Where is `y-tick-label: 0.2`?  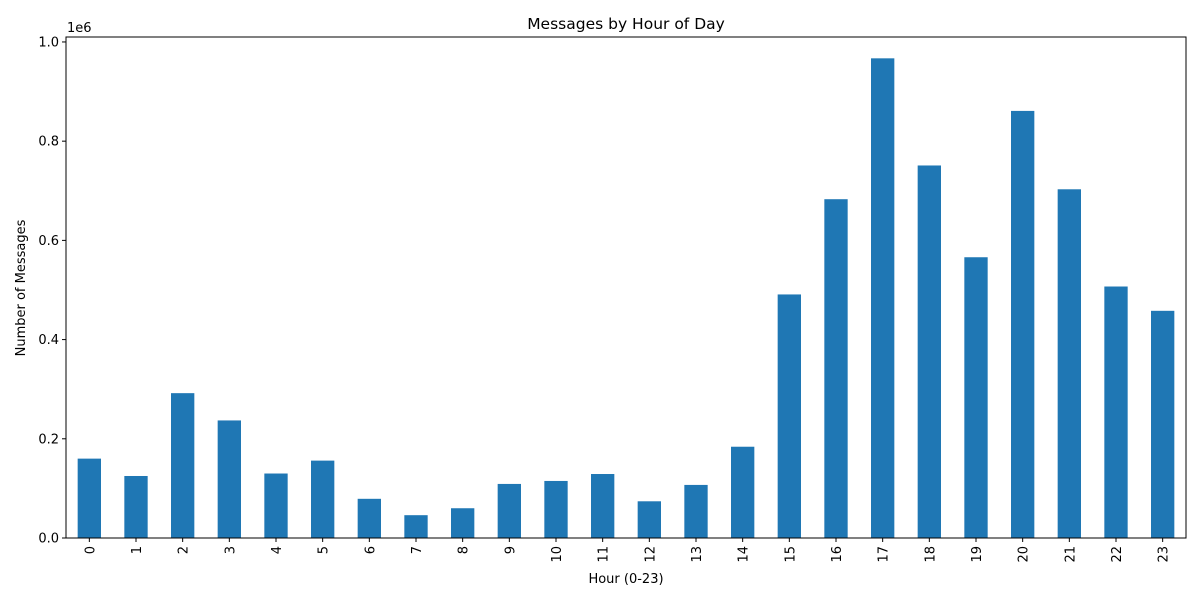
y-tick-label: 0.2 is located at coordinates (48, 439).